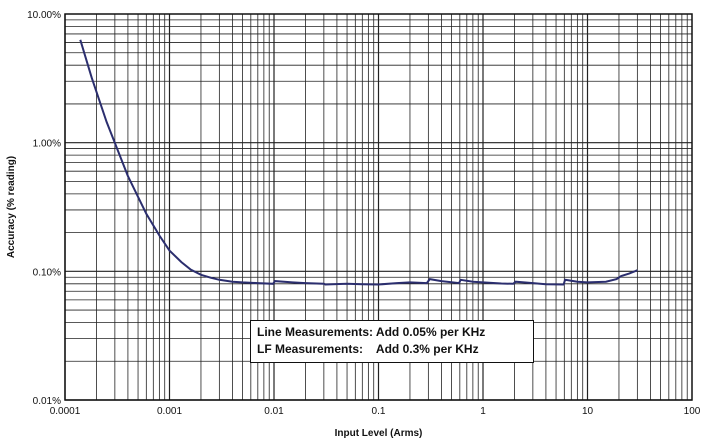 The height and width of the screenshot is (441, 702). What do you see at coordinates (47, 272) in the screenshot?
I see `y-tick-label: 0.10%` at bounding box center [47, 272].